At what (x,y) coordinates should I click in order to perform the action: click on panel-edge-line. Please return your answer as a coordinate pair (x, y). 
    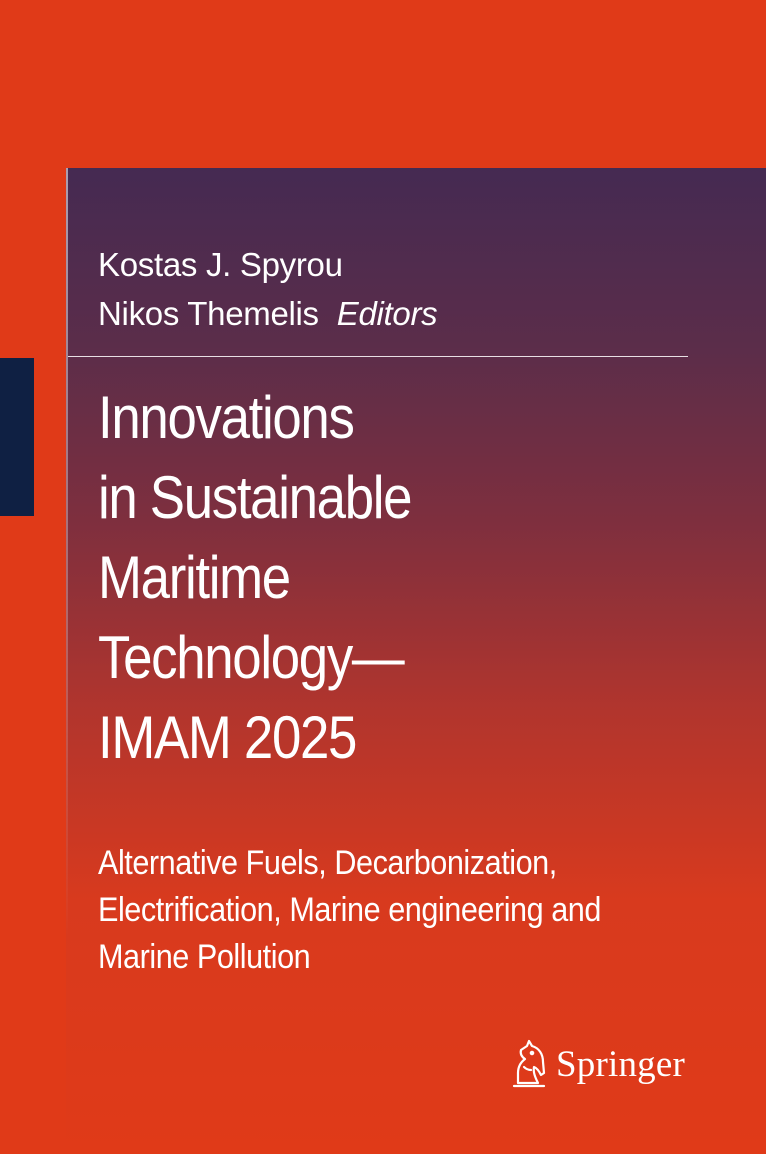
    Looking at the image, I should click on (67, 553).